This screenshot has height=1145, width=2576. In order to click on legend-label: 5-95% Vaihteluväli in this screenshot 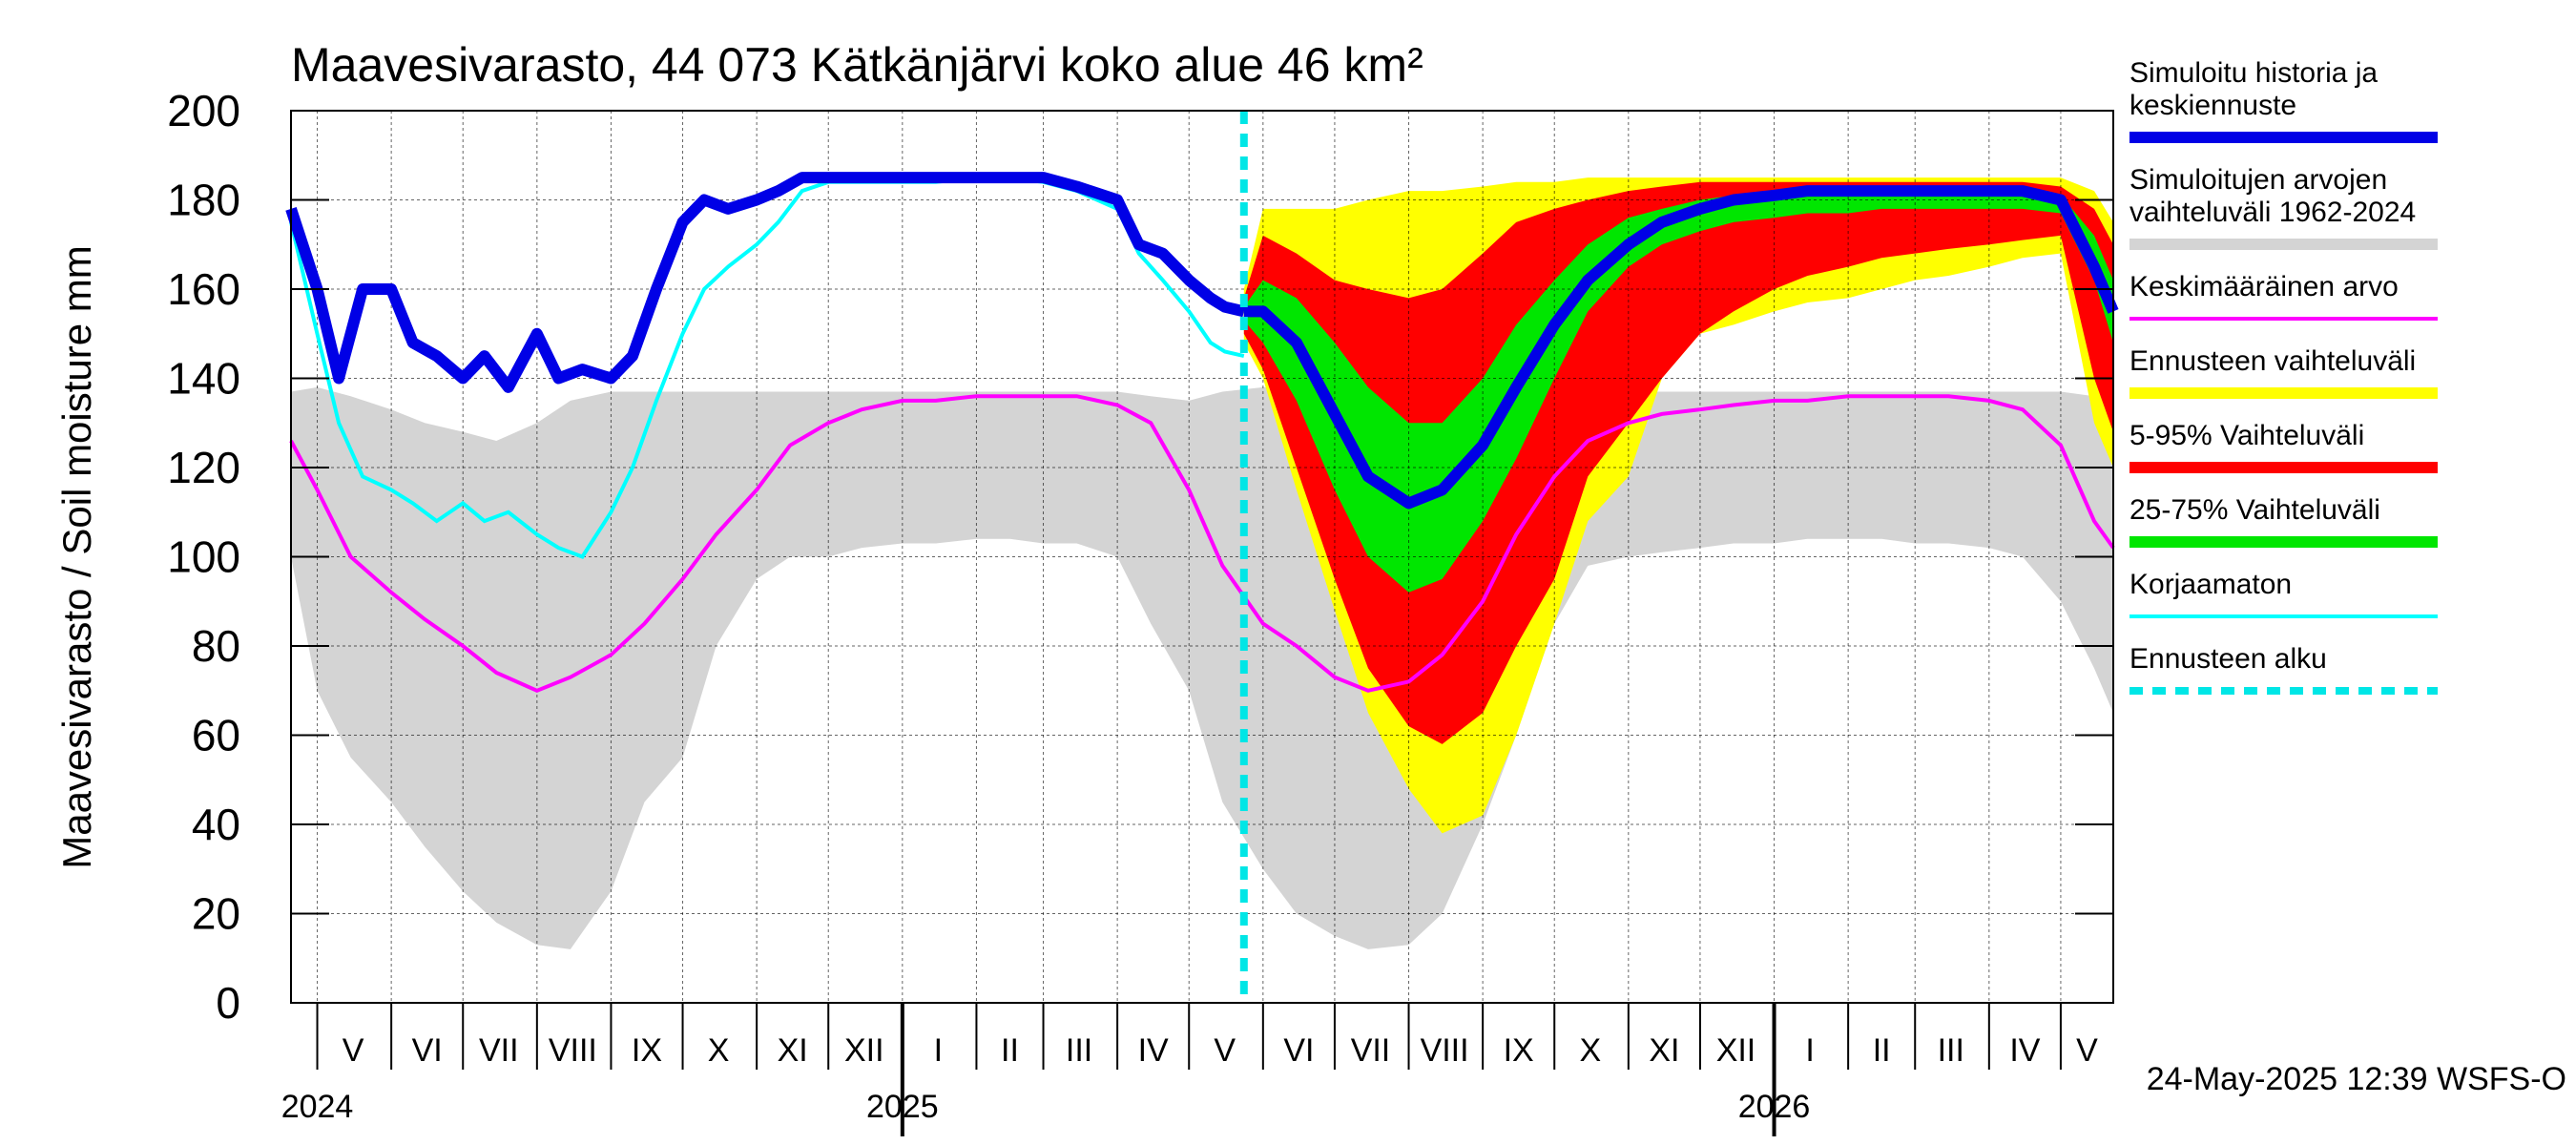, I will do `click(2246, 435)`.